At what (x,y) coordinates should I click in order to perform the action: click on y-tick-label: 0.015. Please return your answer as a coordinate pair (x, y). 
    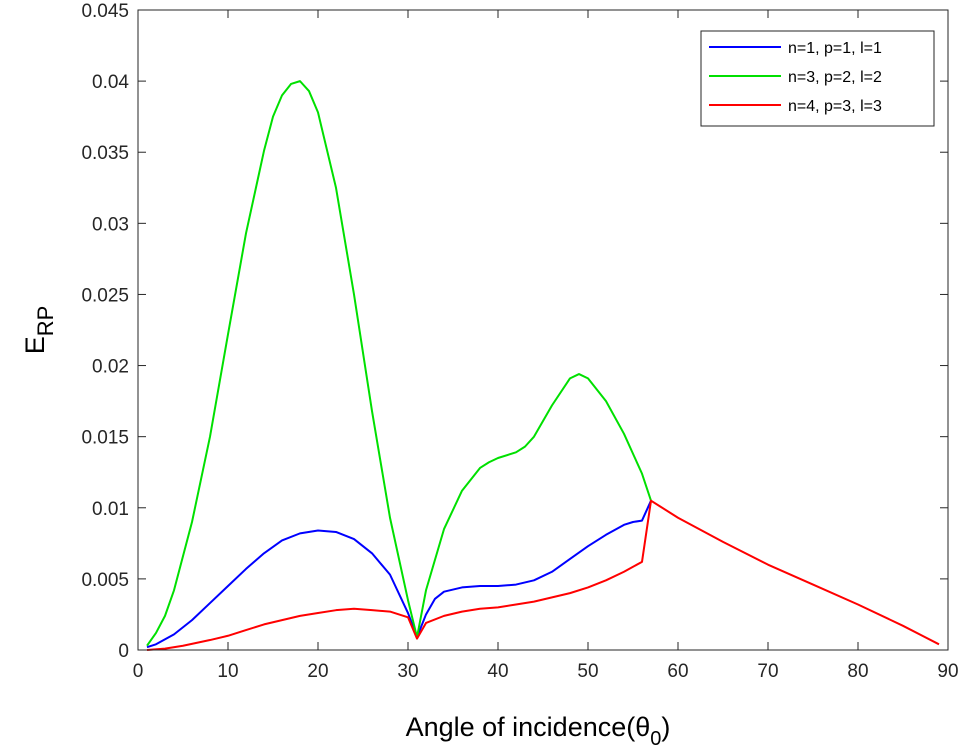
    Looking at the image, I should click on (105, 438).